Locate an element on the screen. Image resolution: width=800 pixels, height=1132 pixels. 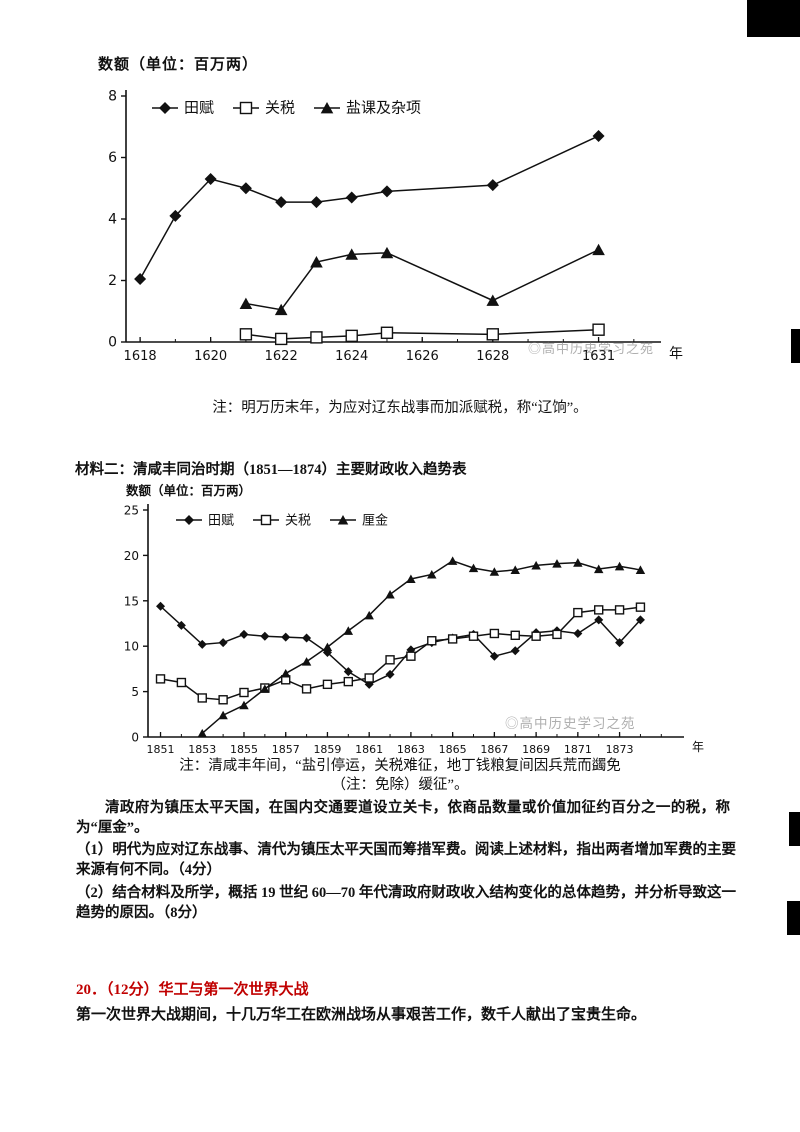
chart1-note: 注：明万历末年，为应对辽东战事而加派赋税，称“辽饷”。 is located at coordinates (400, 408).